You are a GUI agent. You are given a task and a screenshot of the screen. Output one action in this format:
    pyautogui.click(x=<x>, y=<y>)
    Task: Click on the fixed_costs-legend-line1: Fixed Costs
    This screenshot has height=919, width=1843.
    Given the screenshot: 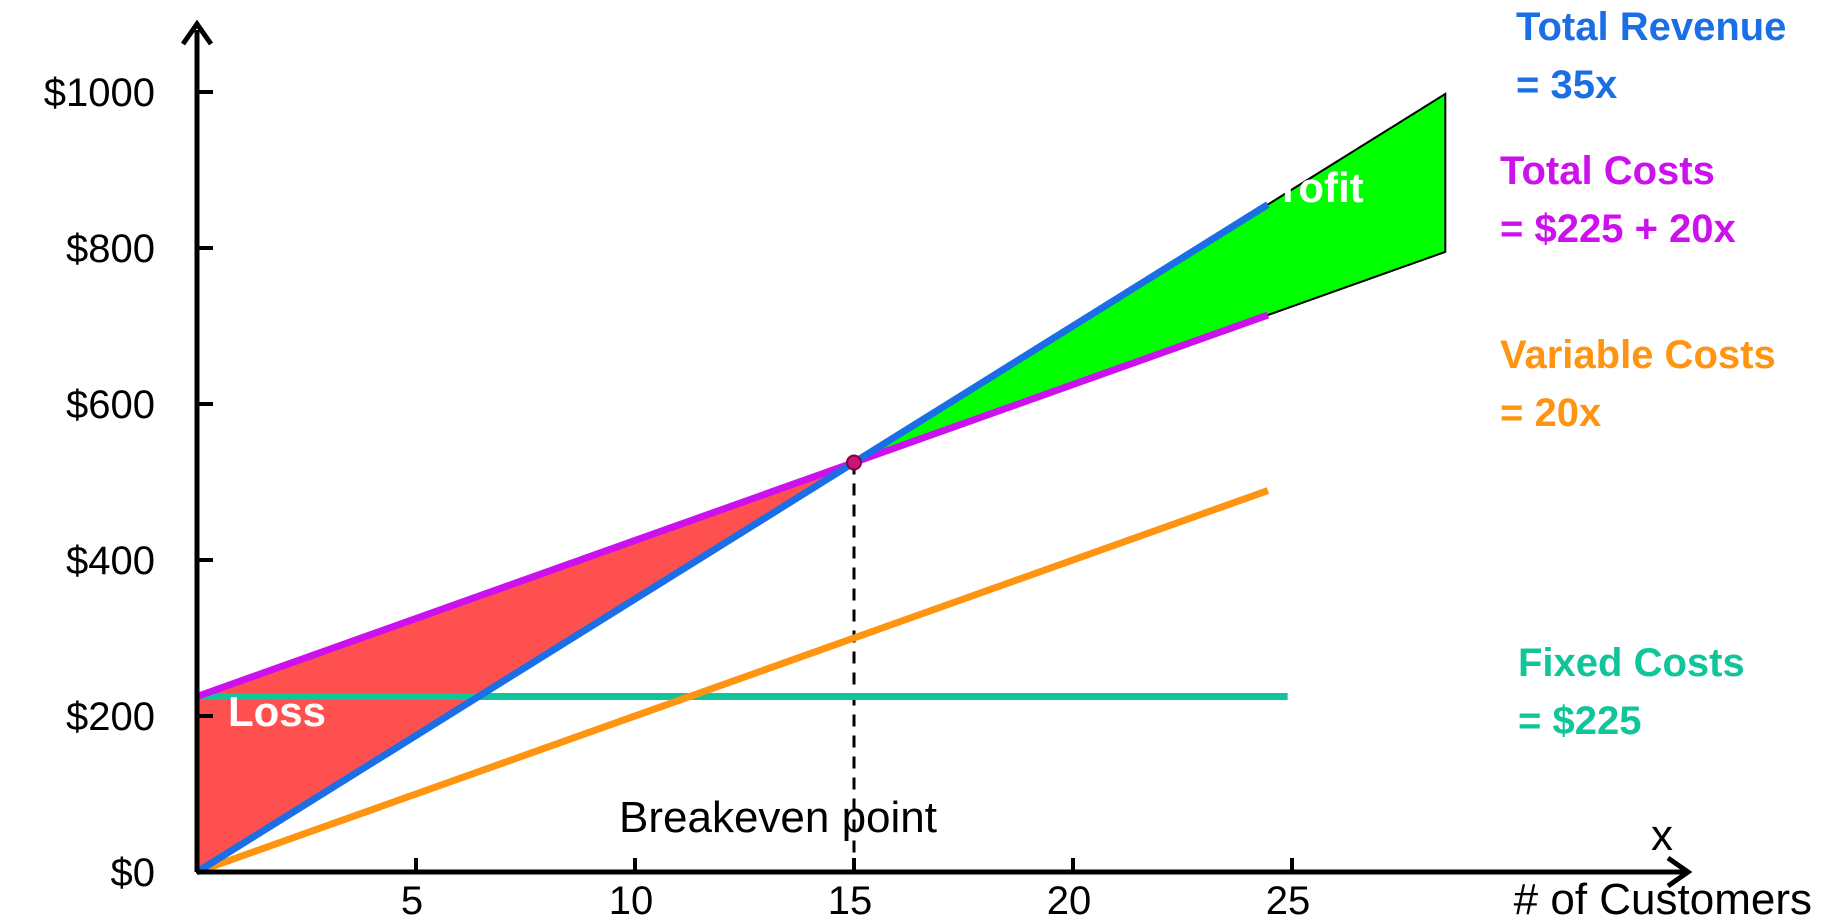 What is the action you would take?
    pyautogui.click(x=1631, y=663)
    